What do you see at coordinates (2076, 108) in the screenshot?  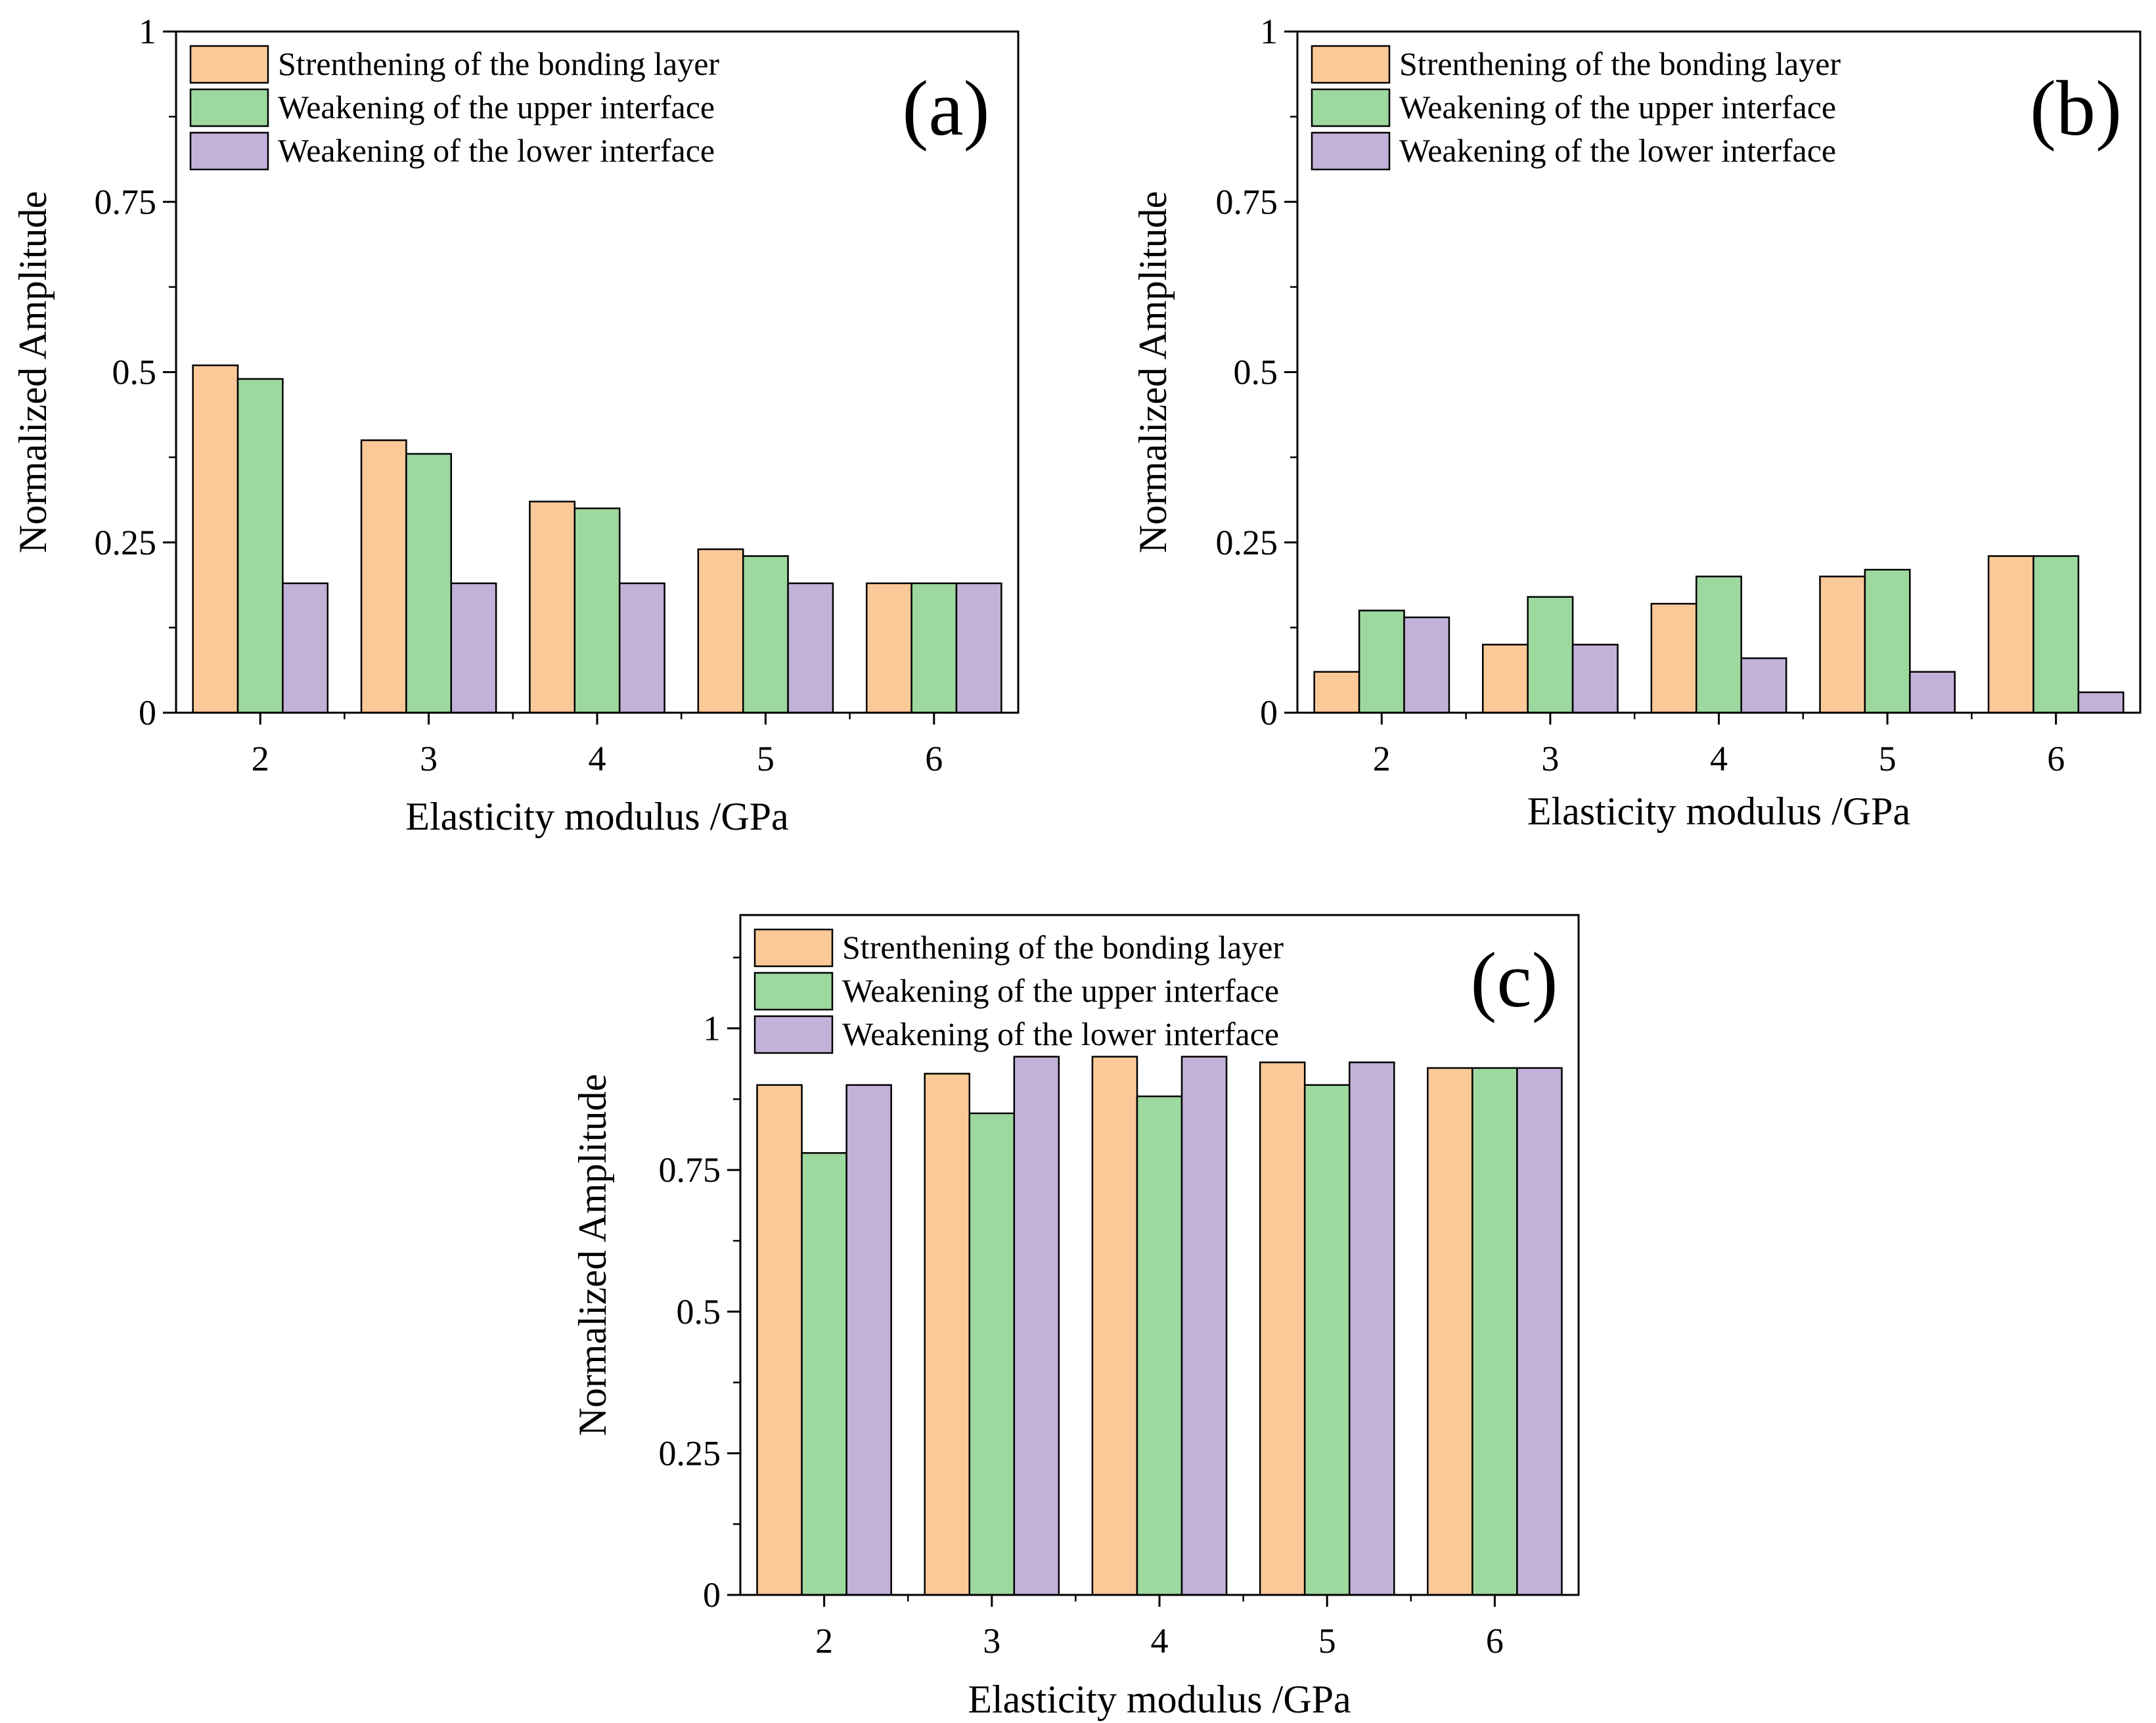 I see `panel-label: (b)` at bounding box center [2076, 108].